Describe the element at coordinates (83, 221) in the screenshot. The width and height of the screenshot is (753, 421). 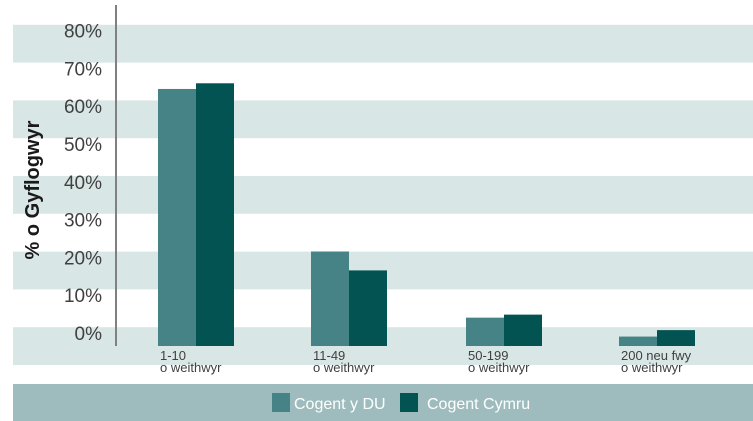
I see `y-tick-label: 30%` at that location.